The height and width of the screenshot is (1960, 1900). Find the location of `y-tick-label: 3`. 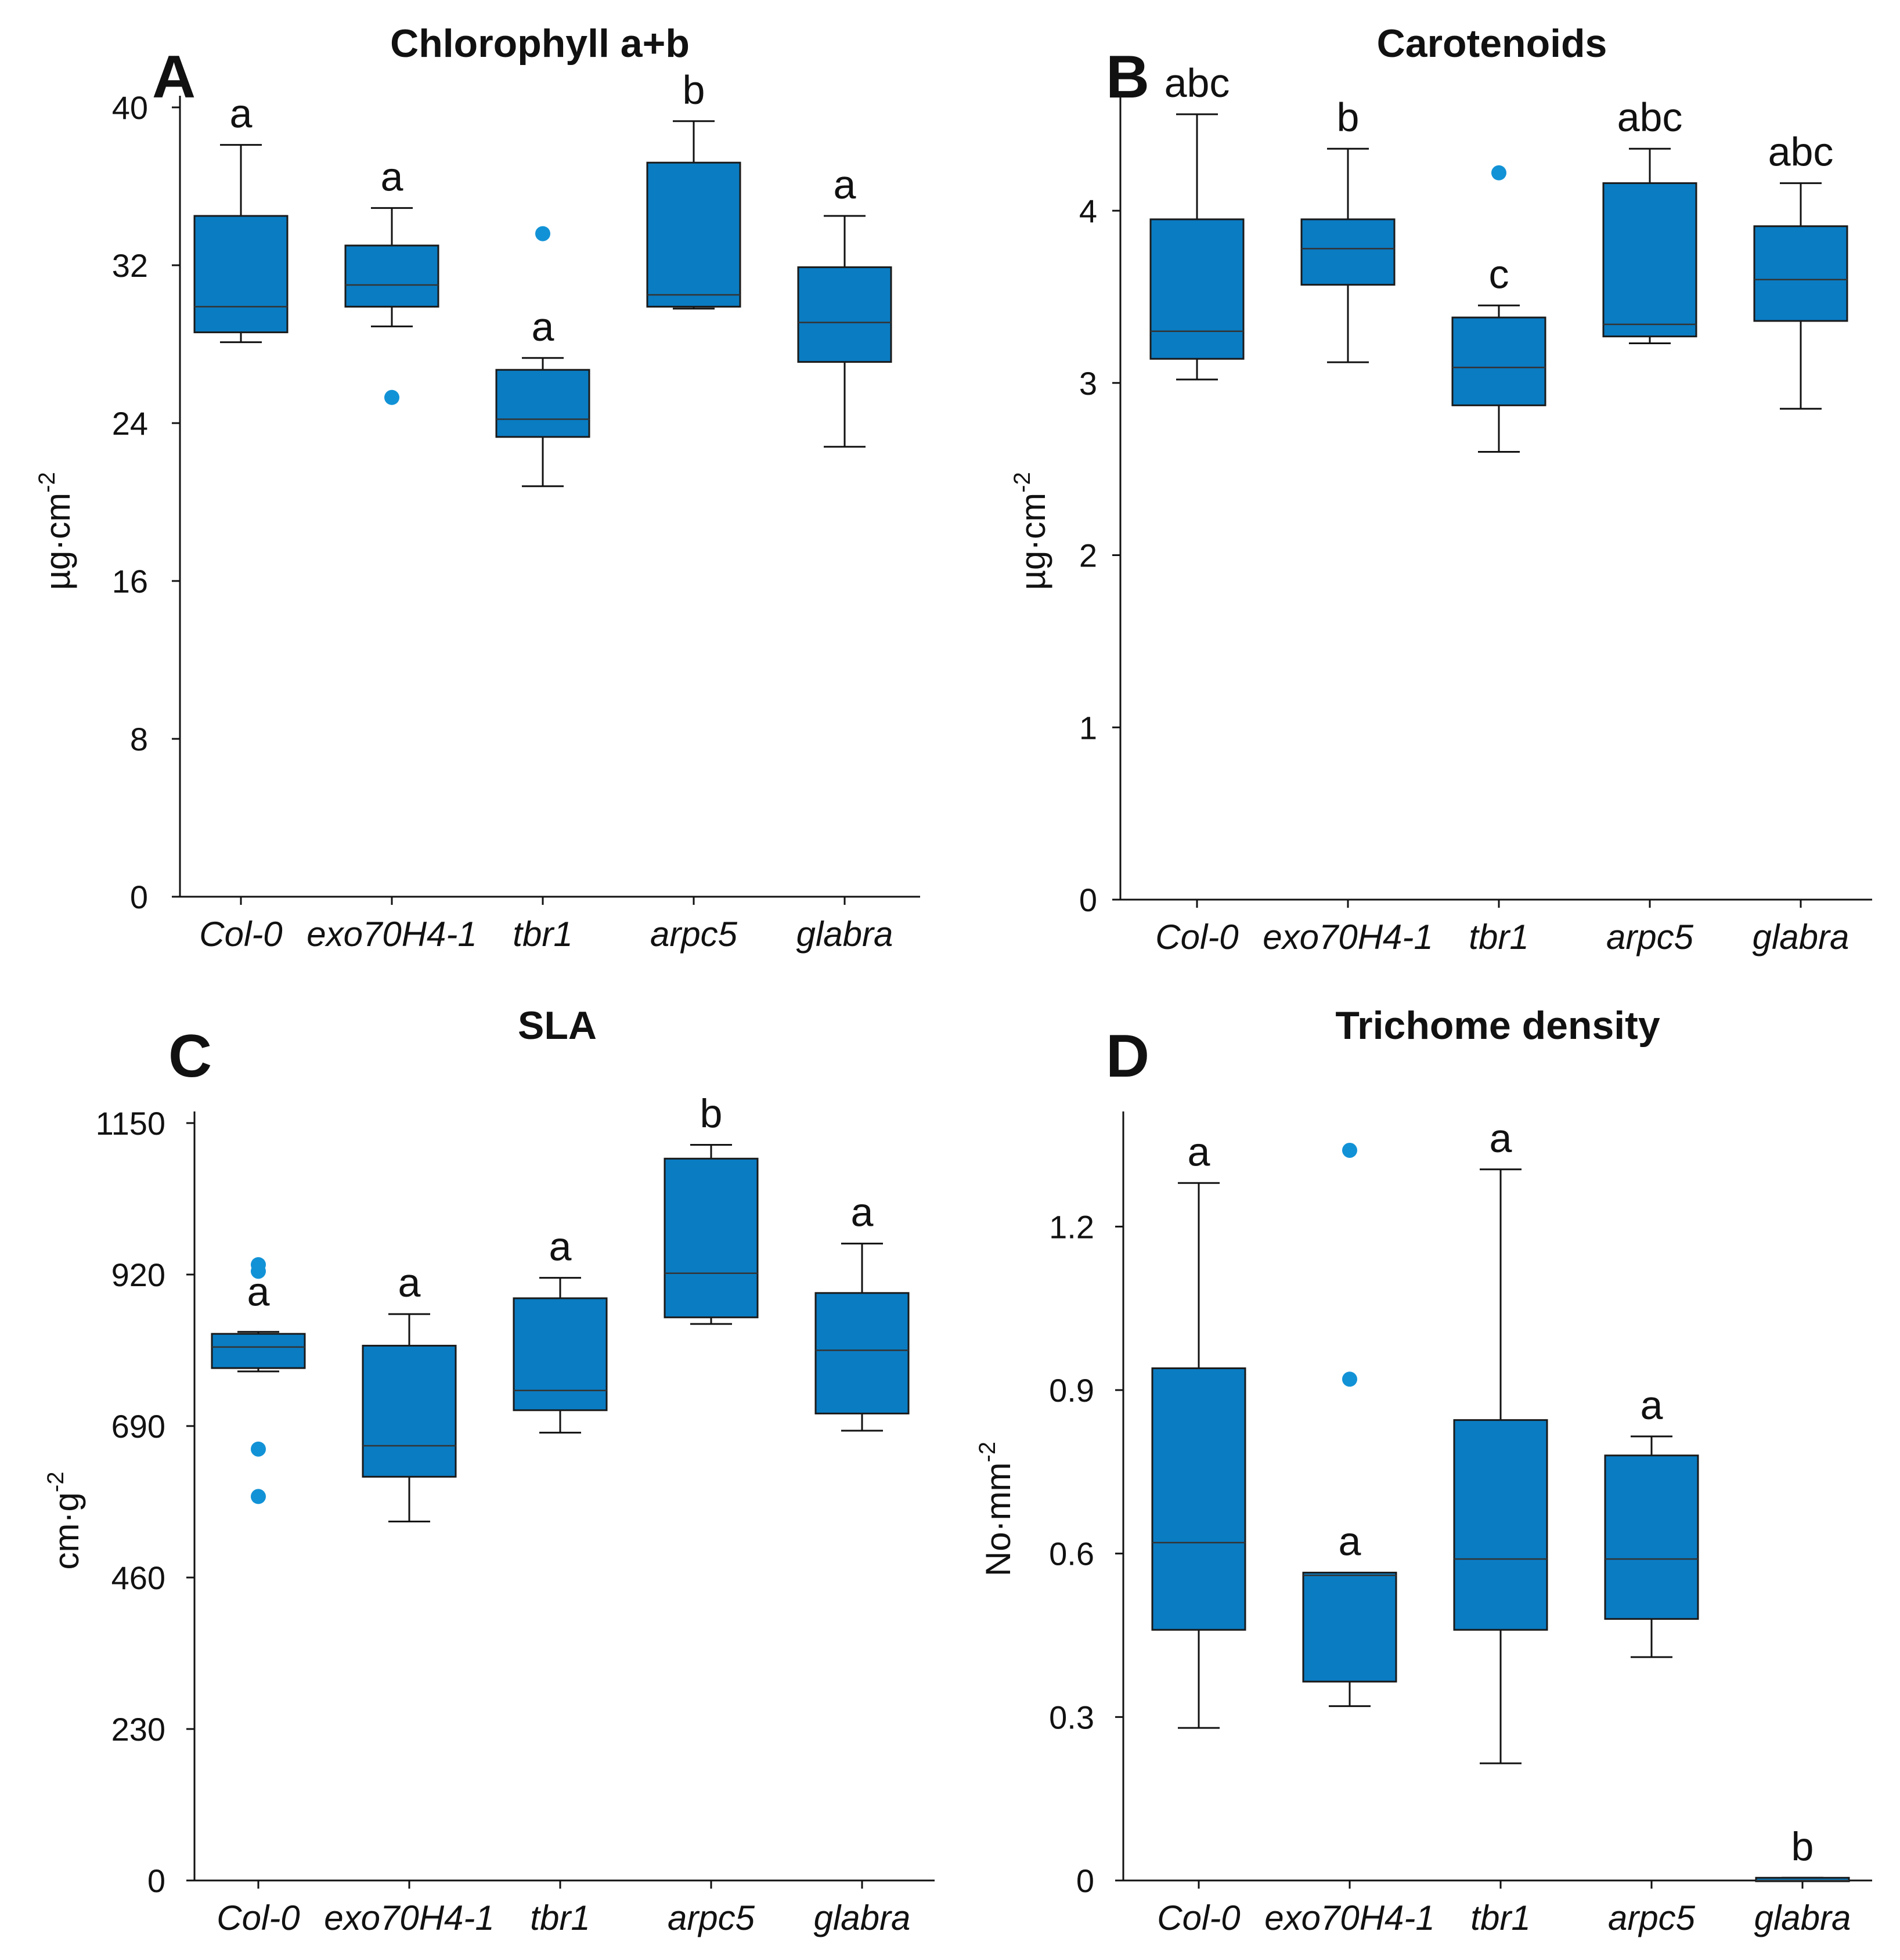

y-tick-label: 3 is located at coordinates (1088, 383).